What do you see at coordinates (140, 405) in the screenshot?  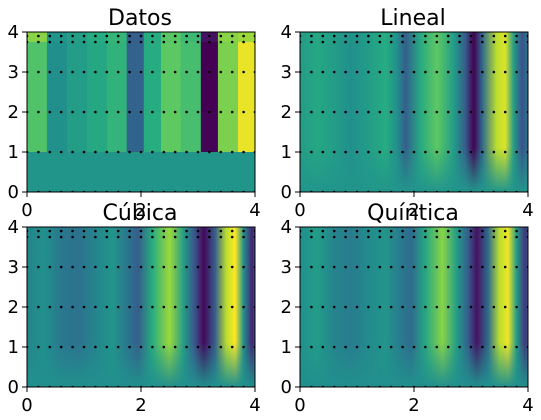 I see `x-tick-label: 2` at bounding box center [140, 405].